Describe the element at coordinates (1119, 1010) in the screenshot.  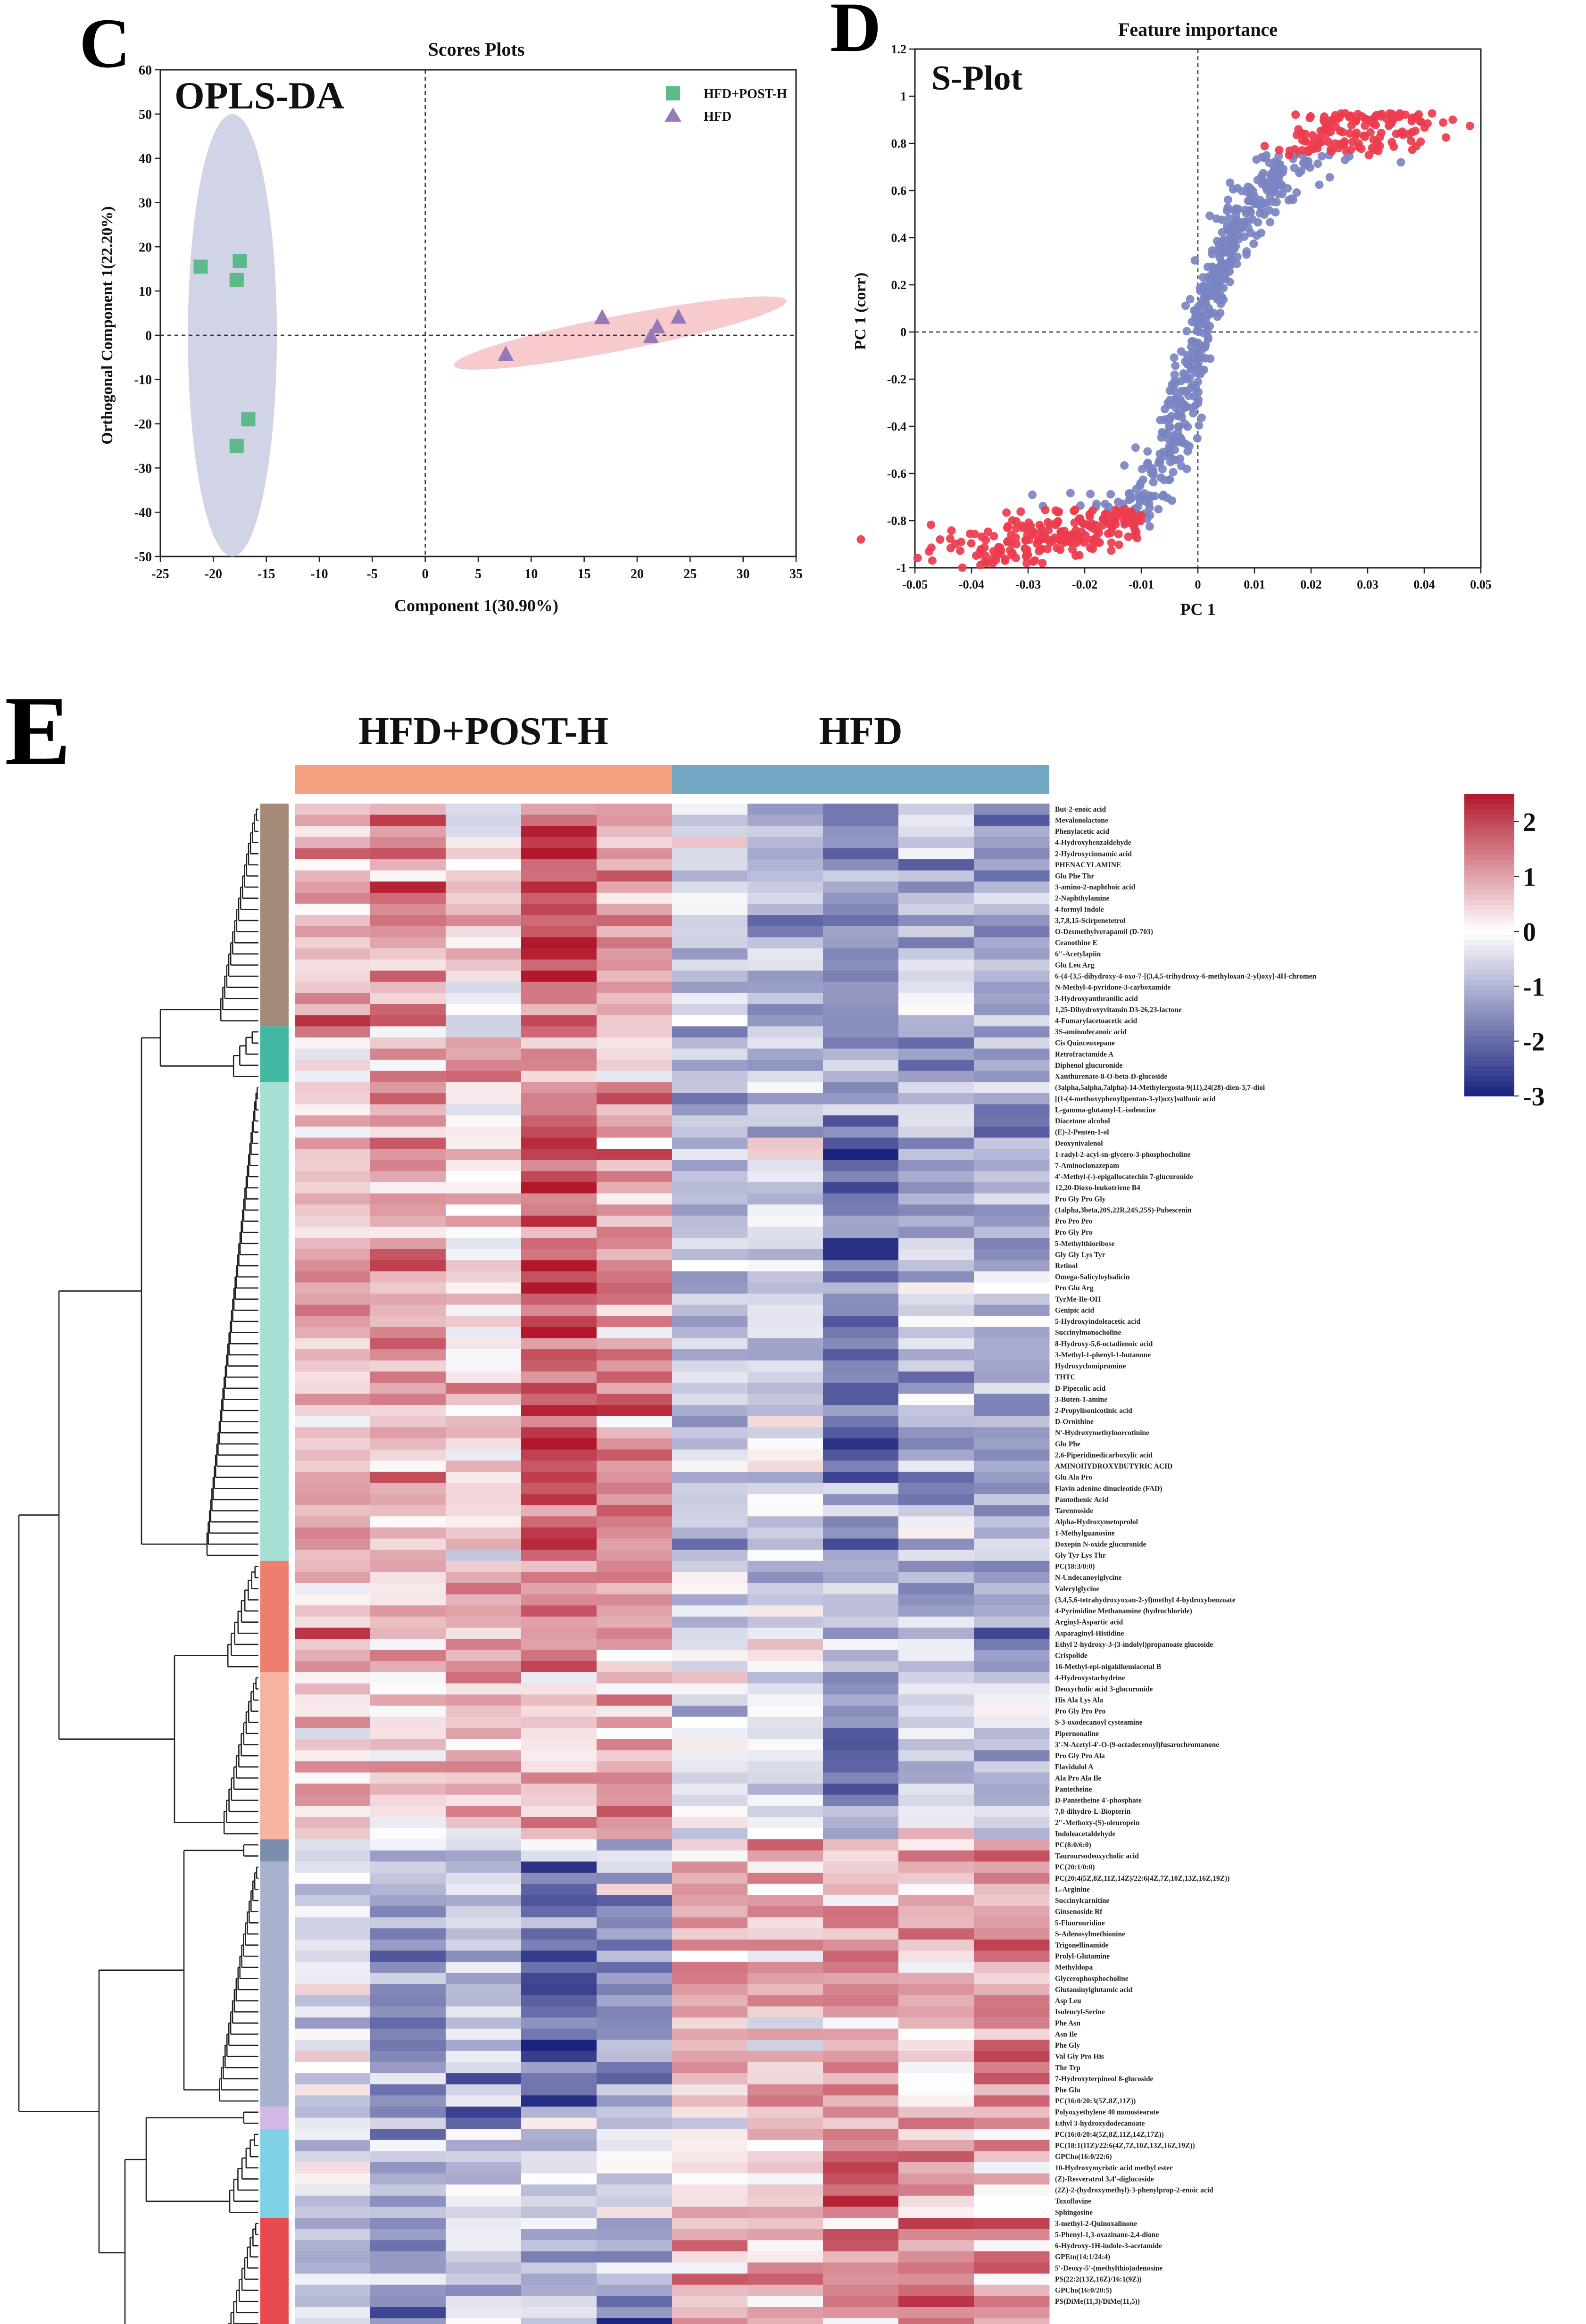
I see `row-label: 1,25-Dihydroxyvitamin D3-26,23-lactone` at that location.